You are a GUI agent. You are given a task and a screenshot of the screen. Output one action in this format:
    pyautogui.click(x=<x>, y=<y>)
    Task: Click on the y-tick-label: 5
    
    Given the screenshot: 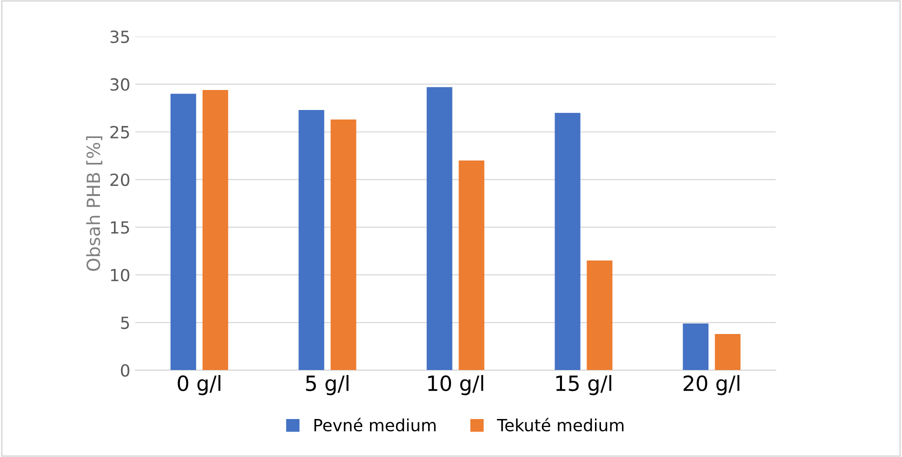 What is the action you would take?
    pyautogui.click(x=125, y=323)
    